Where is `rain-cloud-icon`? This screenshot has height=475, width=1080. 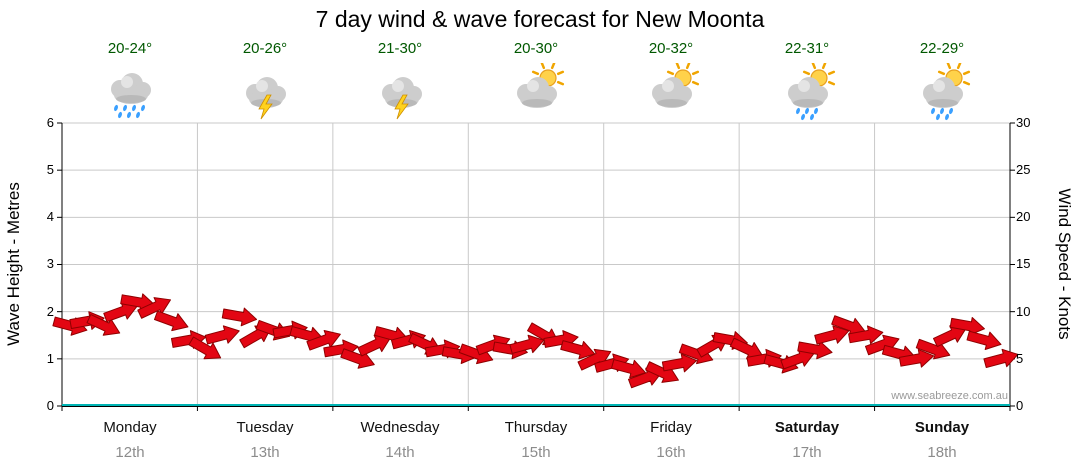 rain-cloud-icon is located at coordinates (130, 92).